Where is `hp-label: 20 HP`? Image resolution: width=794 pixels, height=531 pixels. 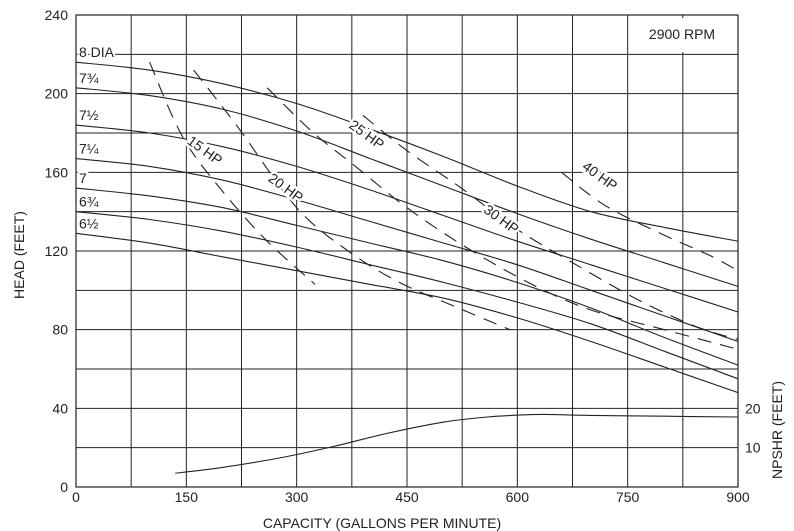
hp-label: 20 HP is located at coordinates (285, 188).